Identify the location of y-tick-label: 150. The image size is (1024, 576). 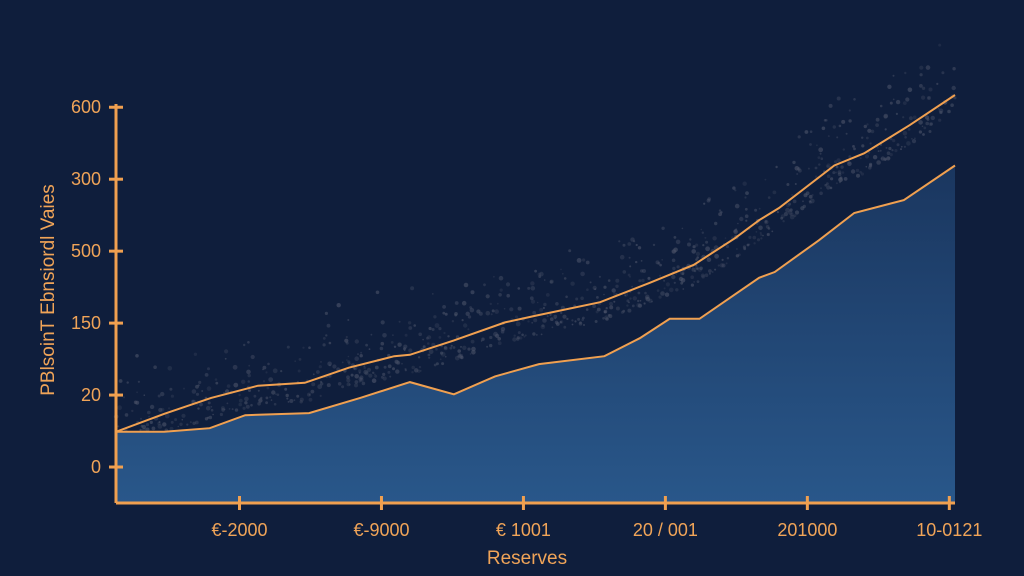
(86, 323).